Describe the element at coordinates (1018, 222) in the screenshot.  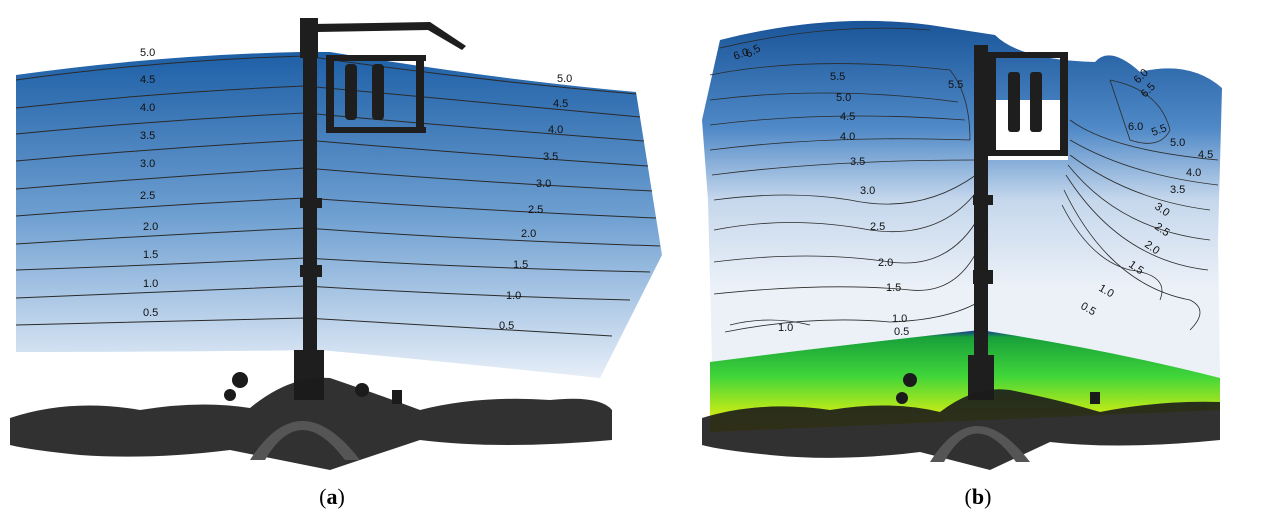
I see `pier-structure-b` at that location.